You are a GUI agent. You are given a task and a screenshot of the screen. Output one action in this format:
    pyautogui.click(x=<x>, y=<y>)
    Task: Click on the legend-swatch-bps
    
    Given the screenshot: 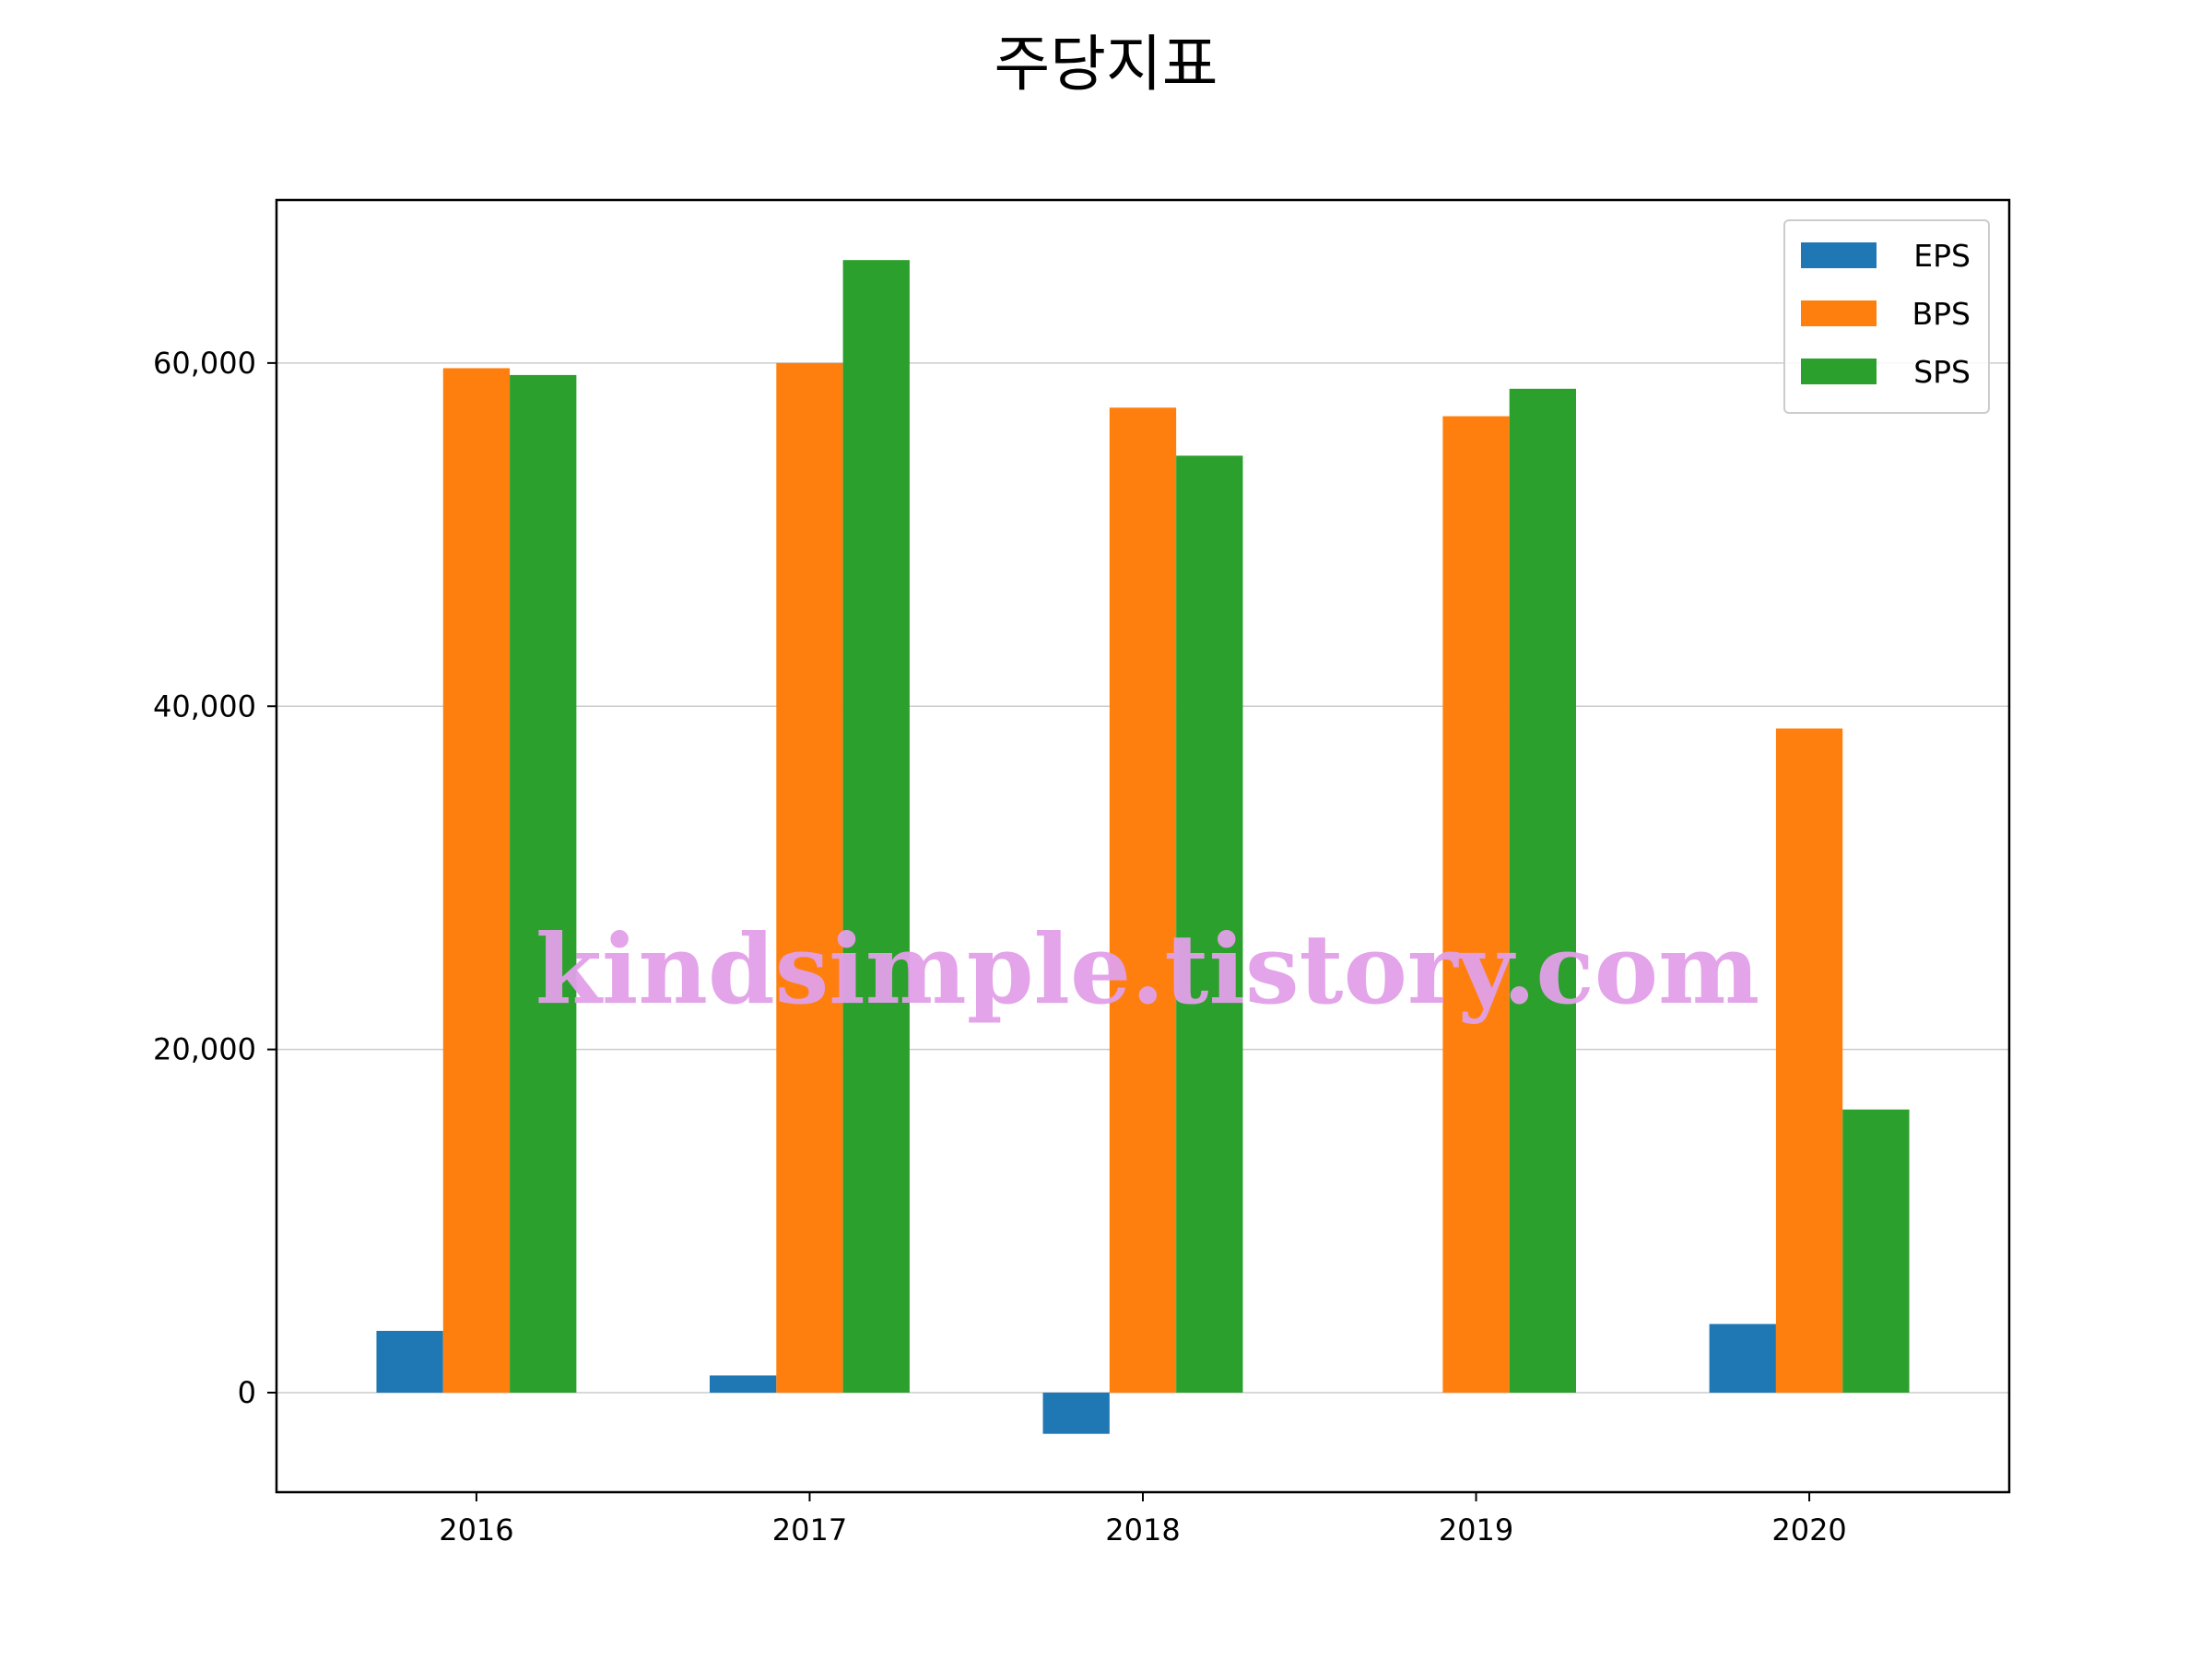 What is the action you would take?
    pyautogui.click(x=1839, y=313)
    